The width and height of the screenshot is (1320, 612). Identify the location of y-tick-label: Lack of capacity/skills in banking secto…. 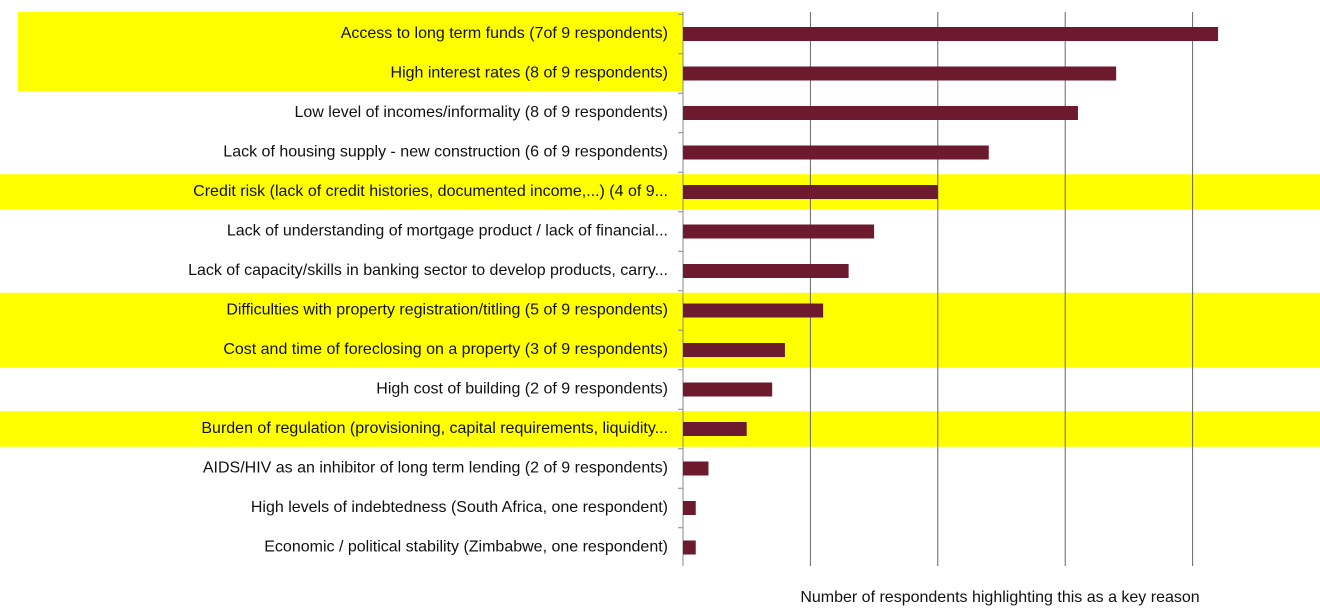
(428, 270).